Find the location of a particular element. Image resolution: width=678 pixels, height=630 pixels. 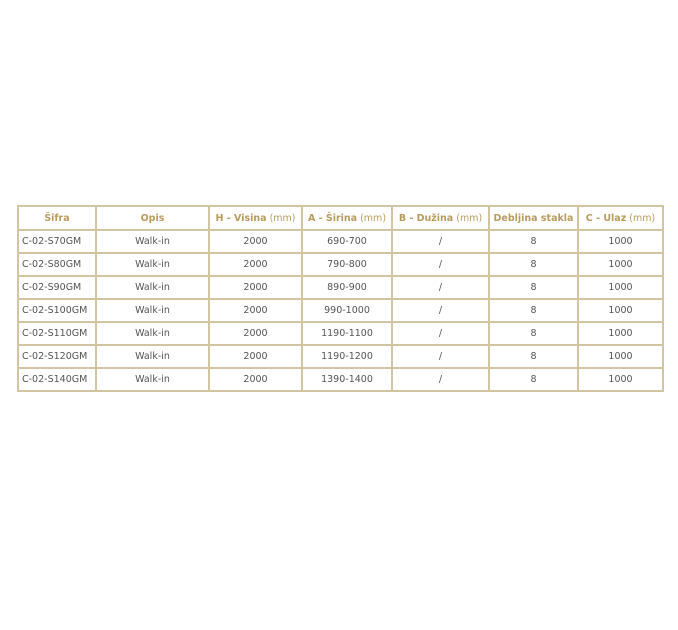

column-header: B - Dužina (mm) is located at coordinates (440, 218).